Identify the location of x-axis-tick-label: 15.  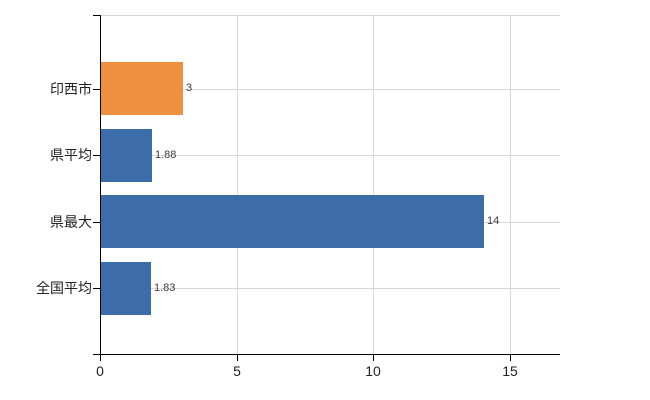
(510, 371).